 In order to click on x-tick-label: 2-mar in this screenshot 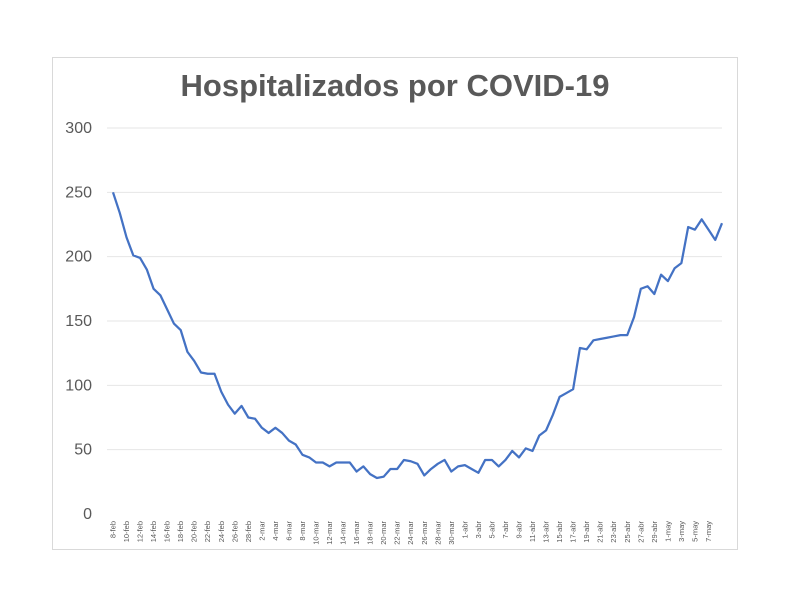, I will do `click(261, 531)`.